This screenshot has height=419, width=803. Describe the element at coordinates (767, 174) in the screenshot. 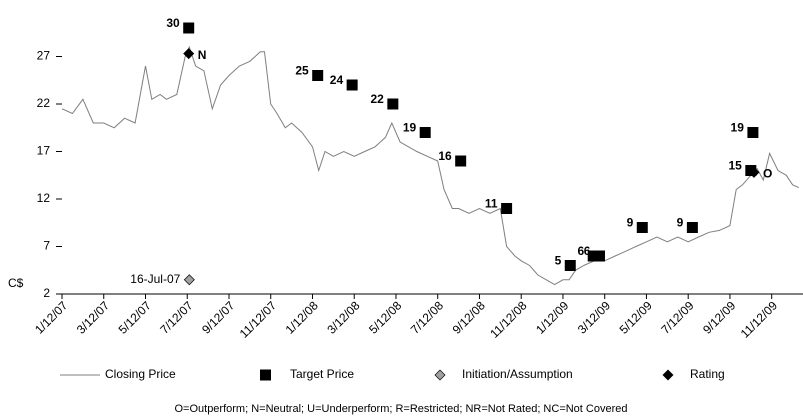

I see `marker-label: O` at that location.